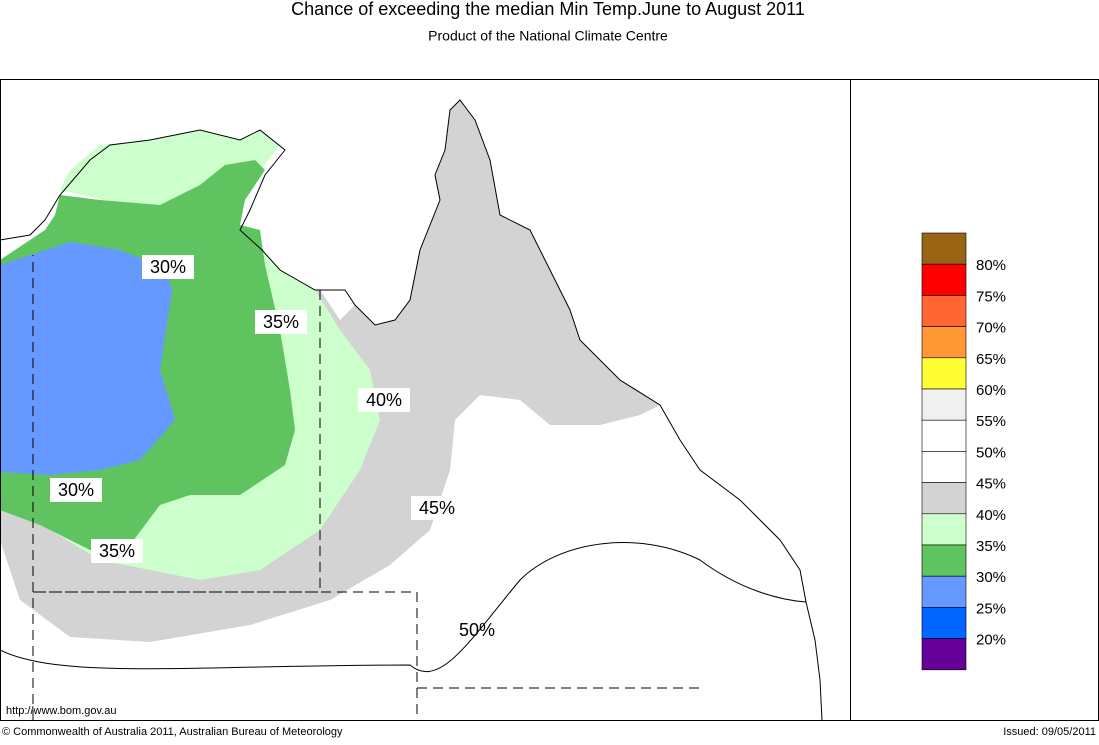  What do you see at coordinates (548, 36) in the screenshot?
I see `subtitle: Product of the National Climate Centre` at bounding box center [548, 36].